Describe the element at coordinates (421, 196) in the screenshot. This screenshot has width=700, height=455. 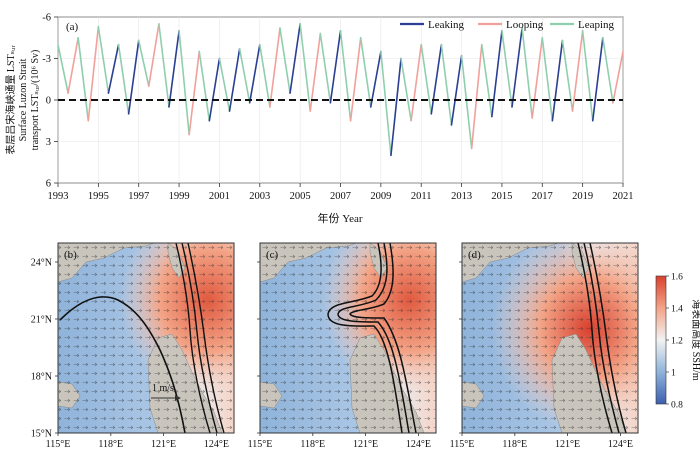
I see `x-tick-label: 2011` at that location.